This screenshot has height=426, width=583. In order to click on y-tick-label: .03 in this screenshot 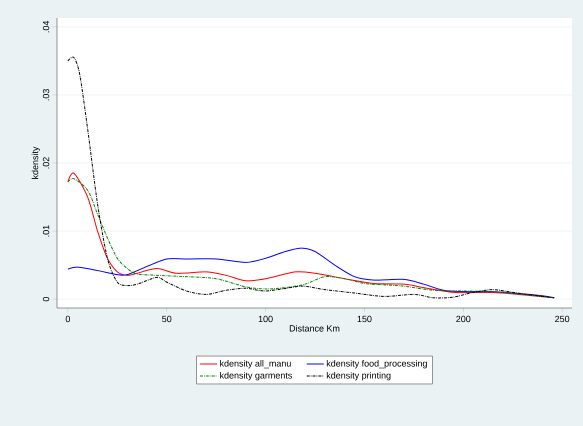, I will do `click(46, 94)`.